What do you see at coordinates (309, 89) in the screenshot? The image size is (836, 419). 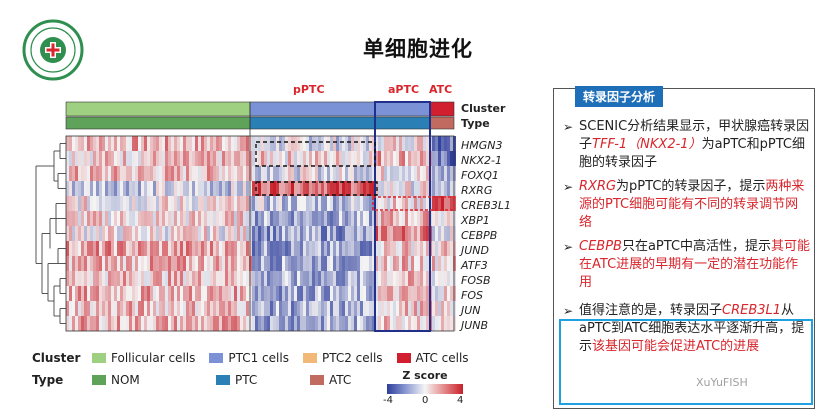 I see `group-label-pptc: pPTC` at bounding box center [309, 89].